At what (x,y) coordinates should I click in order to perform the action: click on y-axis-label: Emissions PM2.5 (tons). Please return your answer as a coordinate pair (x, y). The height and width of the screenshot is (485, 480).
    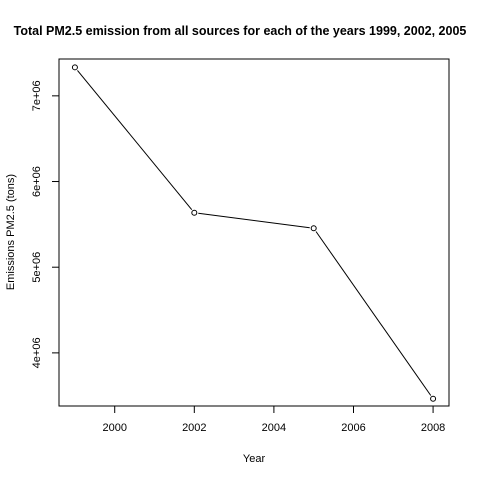
    Looking at the image, I should click on (11, 232).